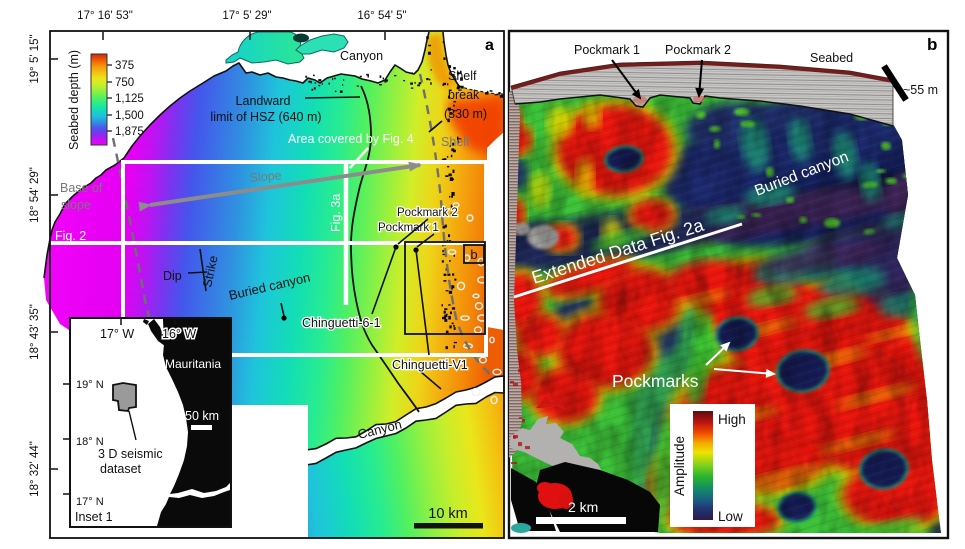 This screenshot has width=965, height=549. Describe the element at coordinates (74, 100) in the screenshot. I see `svg-text: Seabed depth (m)` at that location.